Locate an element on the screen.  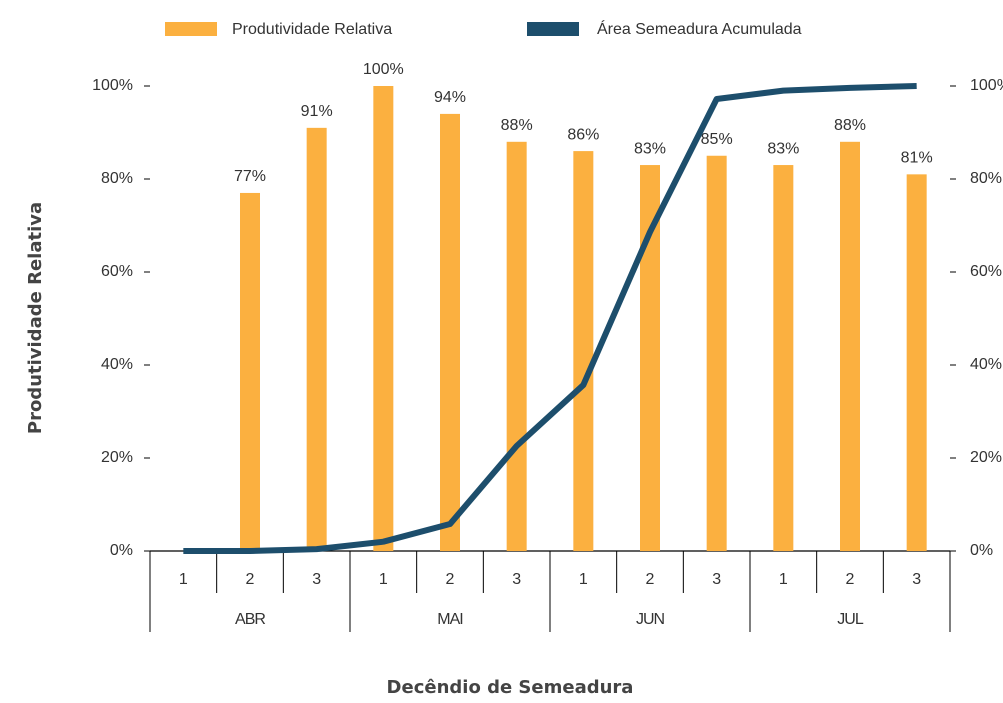
data-label: 77% is located at coordinates (250, 176).